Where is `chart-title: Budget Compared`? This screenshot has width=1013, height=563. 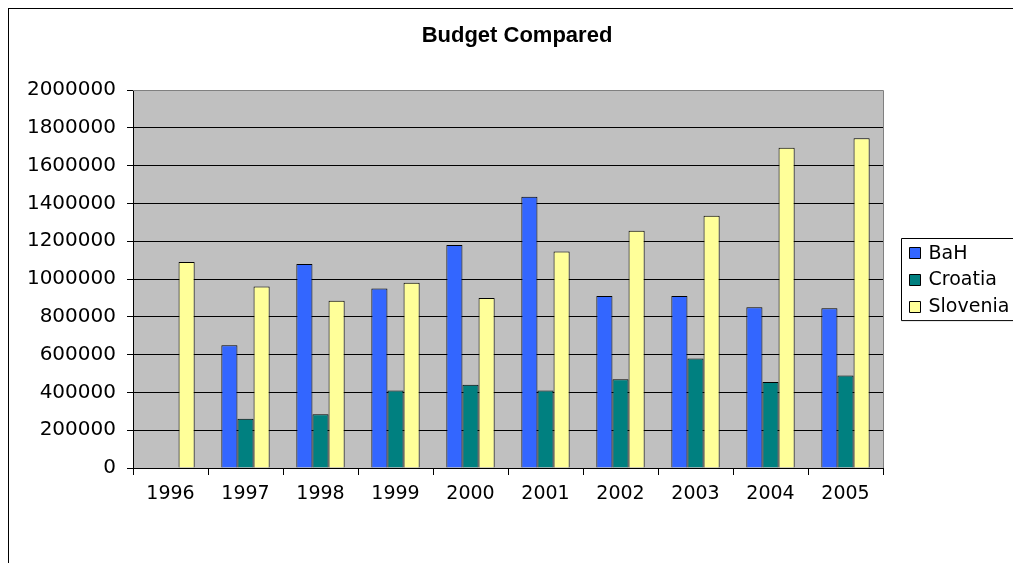
chart-title: Budget Compared is located at coordinates (517, 35).